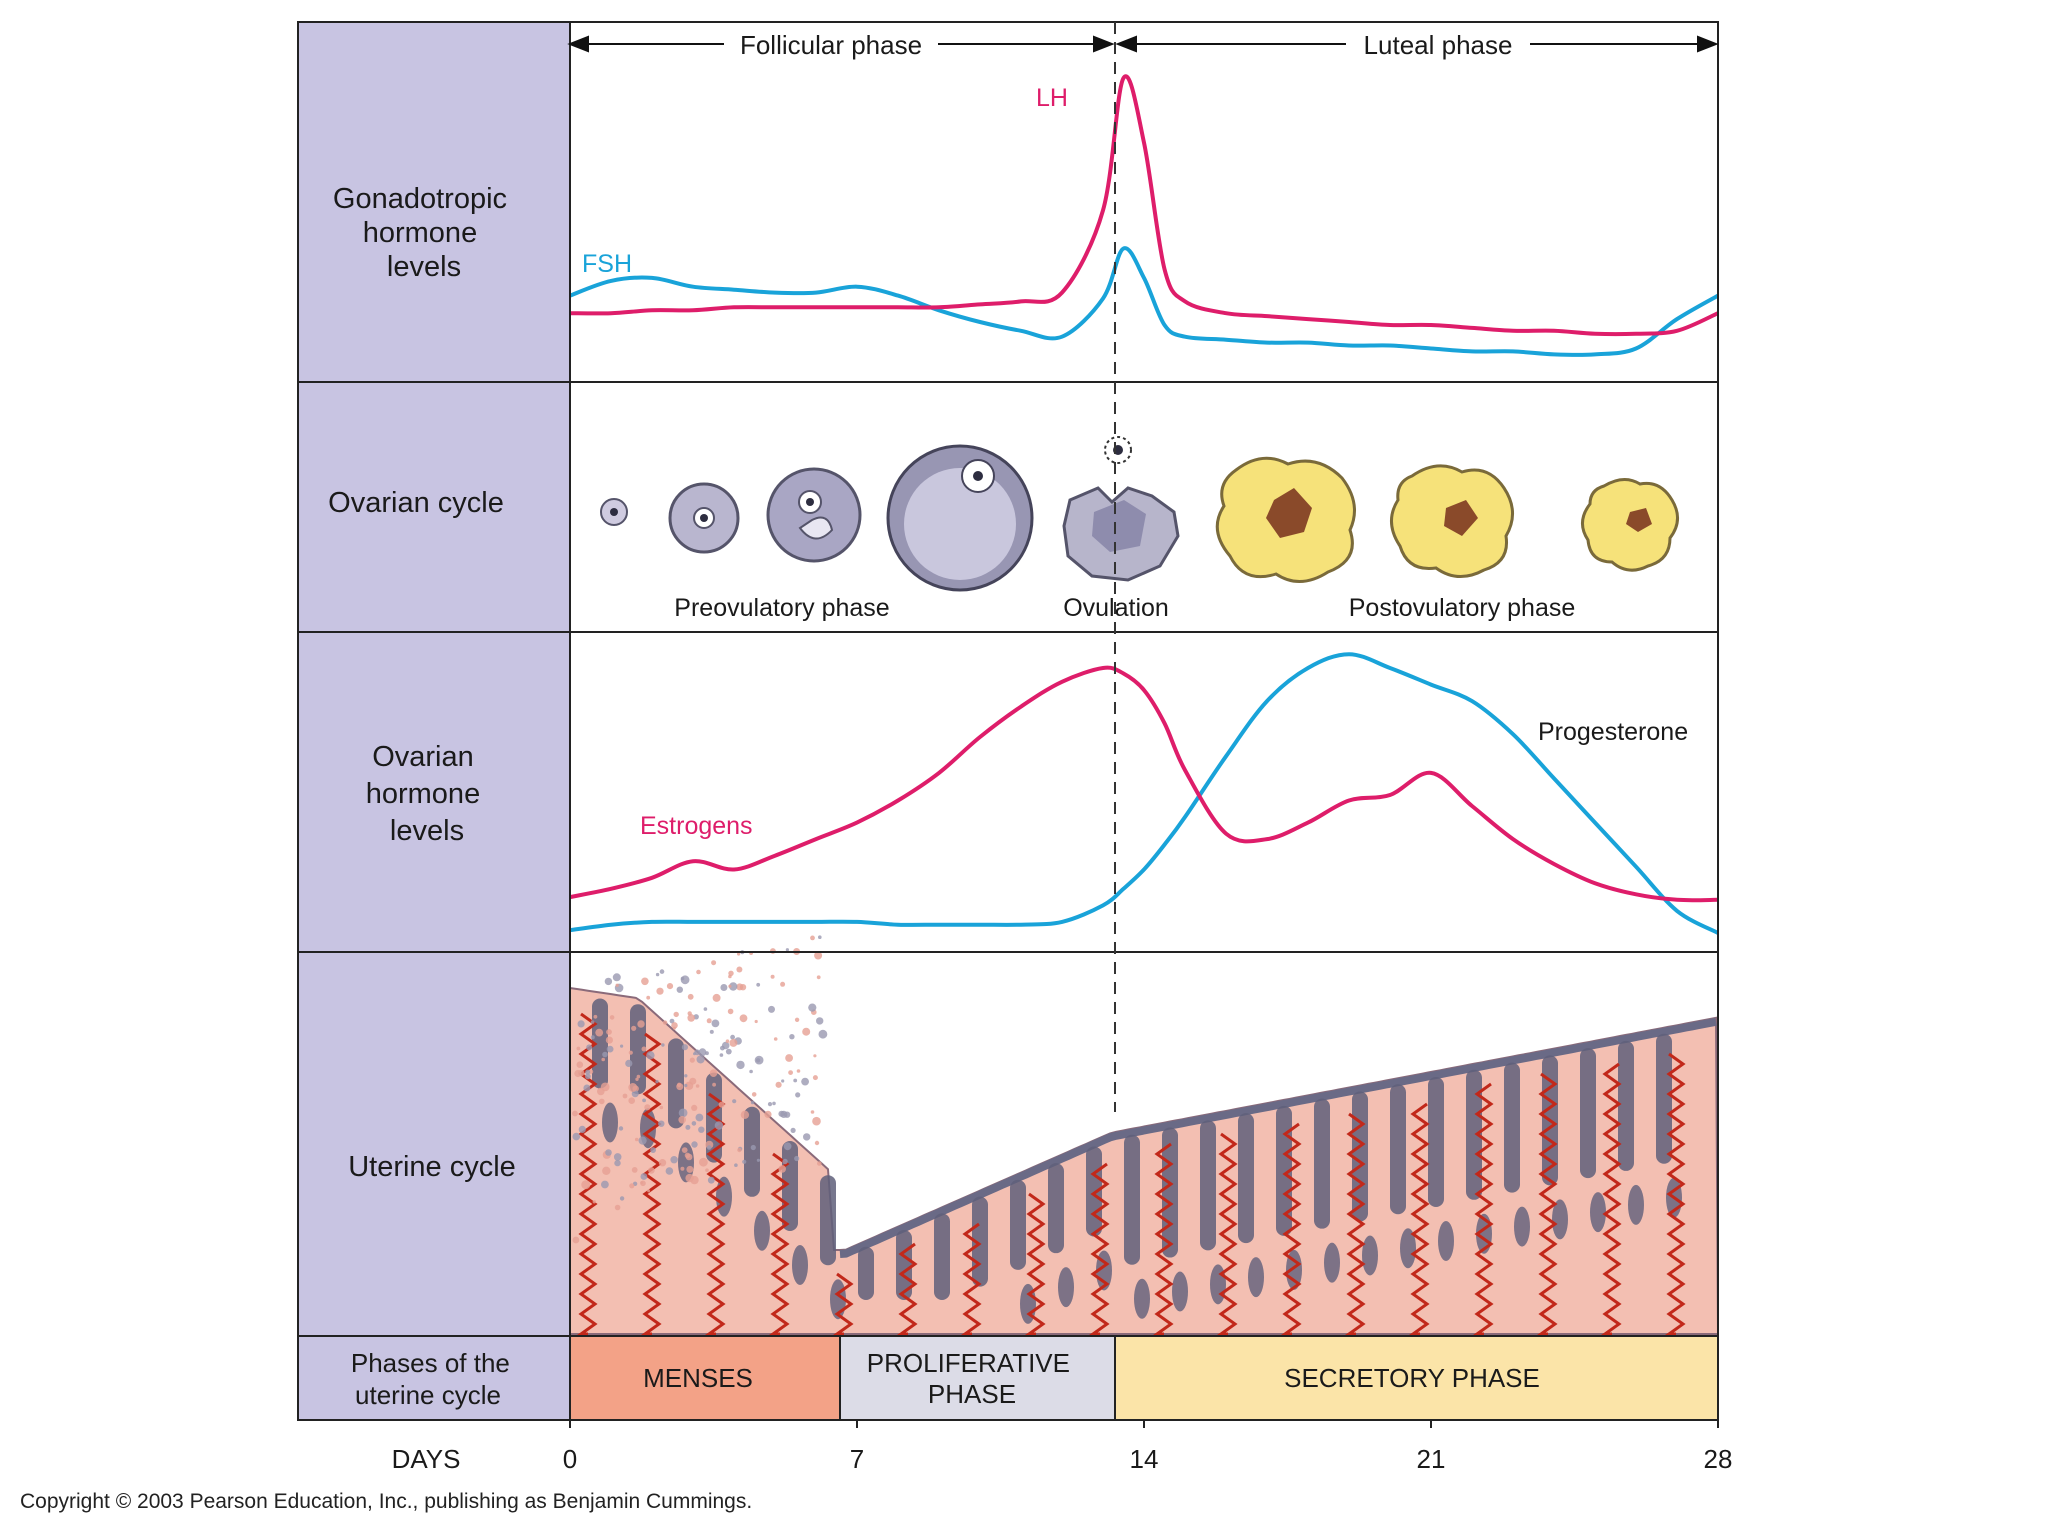 The width and height of the screenshot is (2048, 1536). I want to click on ovarian-follicles, so click(1139, 514).